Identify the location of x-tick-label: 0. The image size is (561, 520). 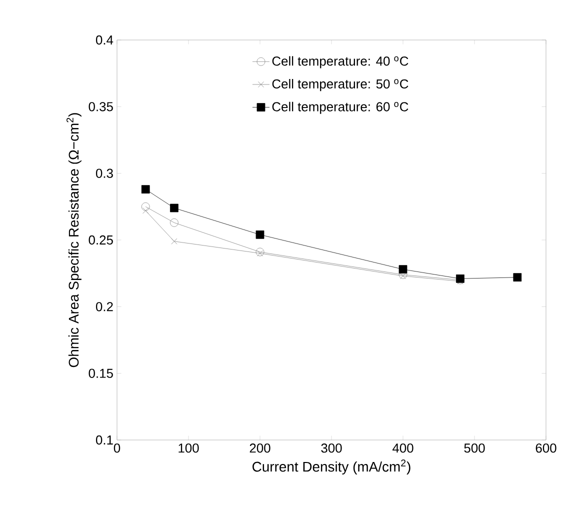
(117, 448).